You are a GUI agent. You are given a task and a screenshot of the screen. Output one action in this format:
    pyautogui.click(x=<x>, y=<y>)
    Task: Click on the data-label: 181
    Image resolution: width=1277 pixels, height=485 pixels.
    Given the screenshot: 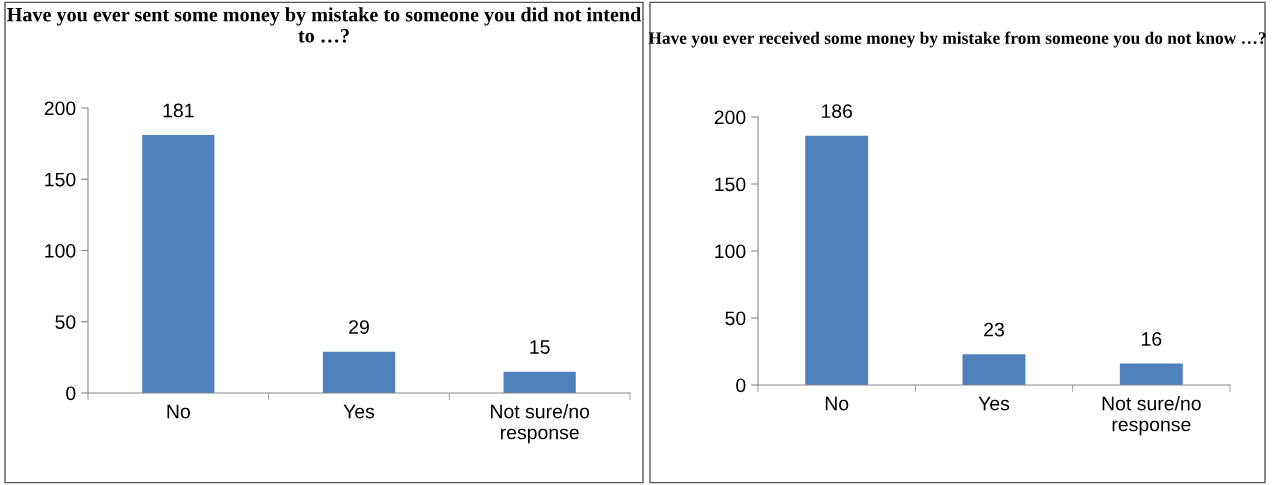 What is the action you would take?
    pyautogui.click(x=178, y=110)
    